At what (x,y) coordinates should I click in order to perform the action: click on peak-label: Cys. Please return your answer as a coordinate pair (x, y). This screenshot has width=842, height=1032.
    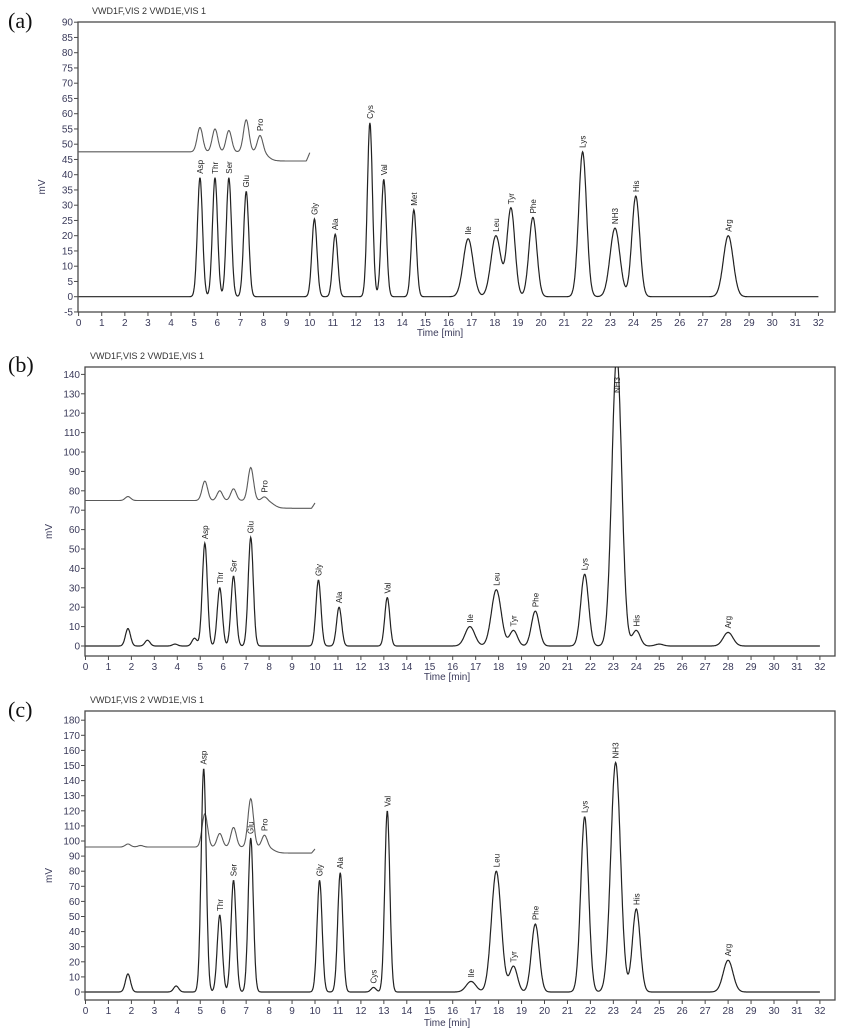
    Looking at the image, I should click on (370, 112).